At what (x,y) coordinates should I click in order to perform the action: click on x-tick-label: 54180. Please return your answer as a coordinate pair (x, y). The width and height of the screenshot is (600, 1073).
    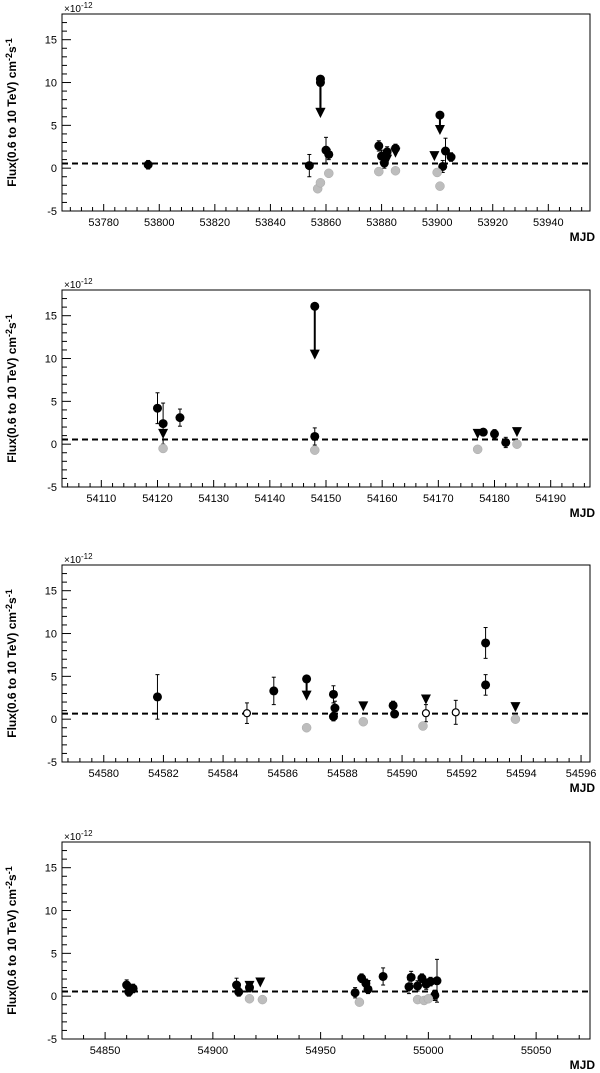
    Looking at the image, I should click on (494, 499).